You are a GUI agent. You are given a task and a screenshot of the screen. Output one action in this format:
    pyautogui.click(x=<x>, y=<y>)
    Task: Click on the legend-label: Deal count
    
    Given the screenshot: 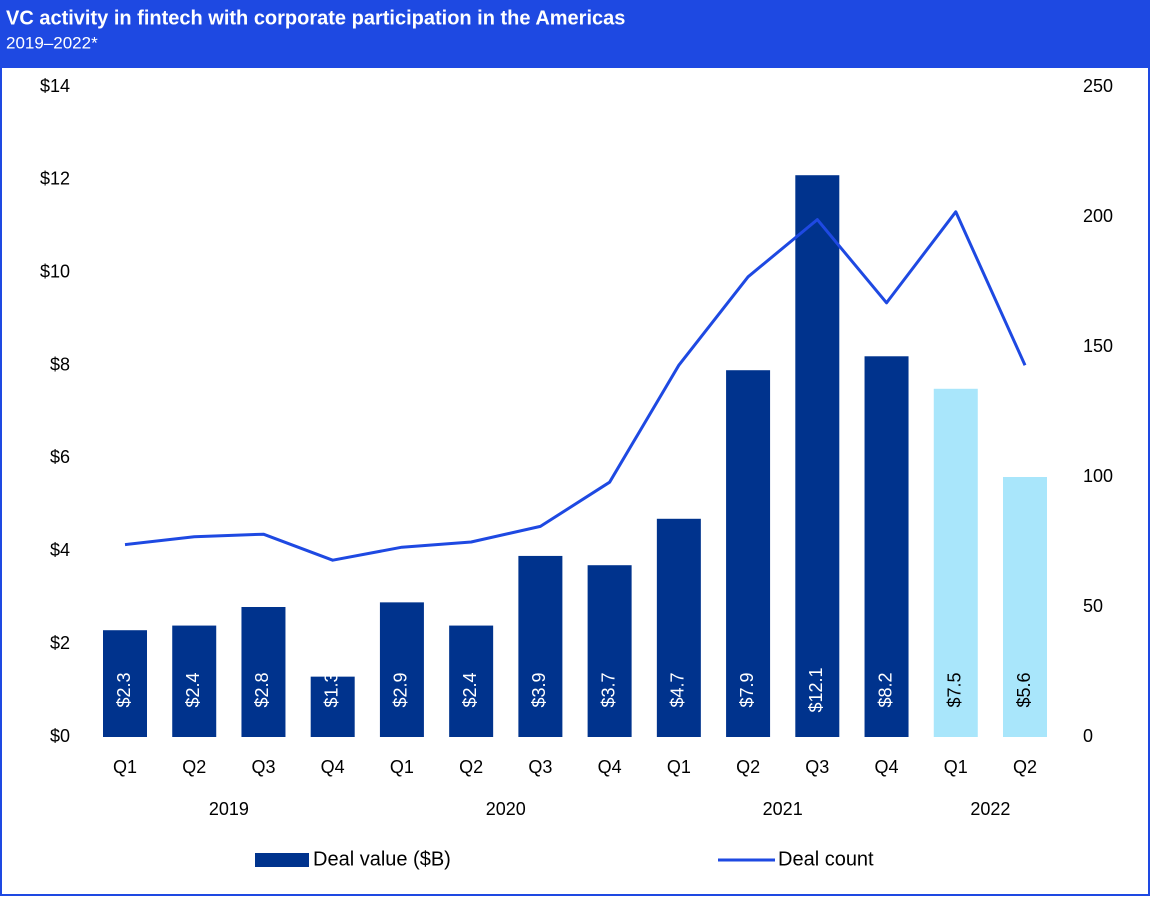 What is the action you would take?
    pyautogui.click(x=826, y=859)
    